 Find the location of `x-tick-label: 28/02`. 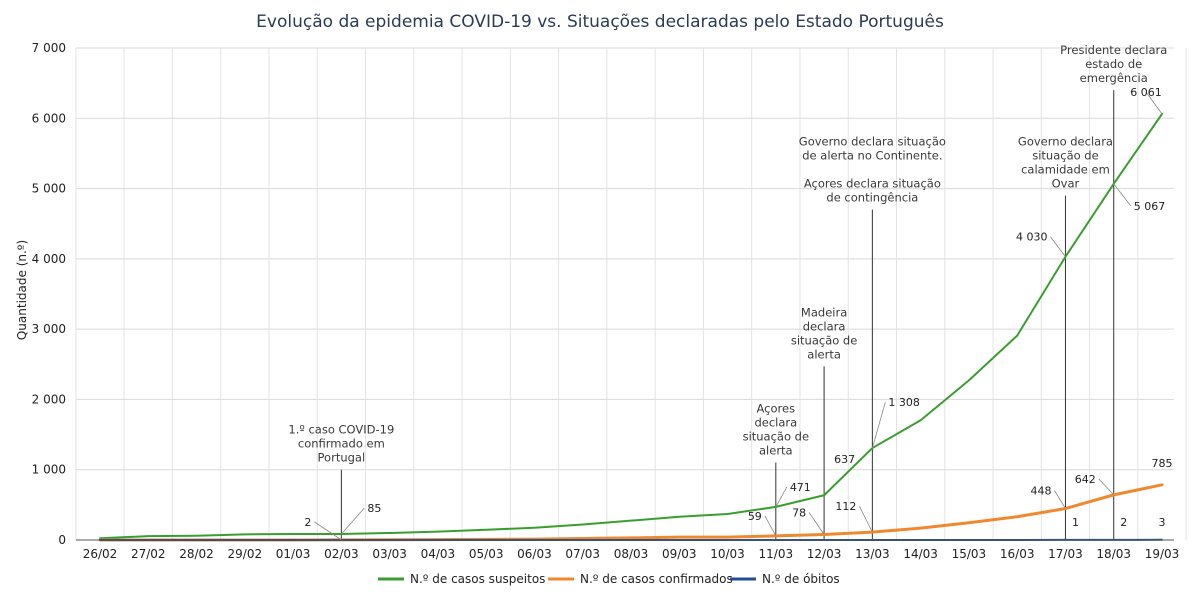

x-tick-label: 28/02 is located at coordinates (196, 554).